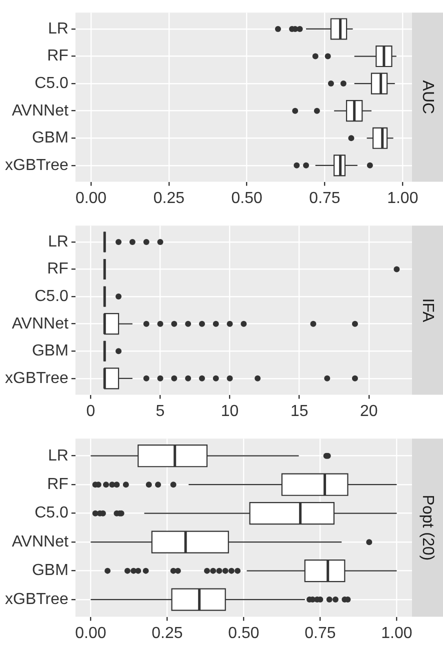  I want to click on text: AUC, so click(427, 97).